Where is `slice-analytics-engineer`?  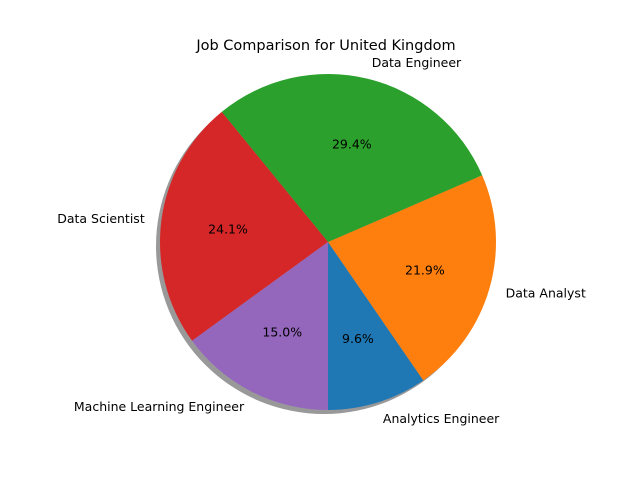
slice-analytics-engineer is located at coordinates (376, 326).